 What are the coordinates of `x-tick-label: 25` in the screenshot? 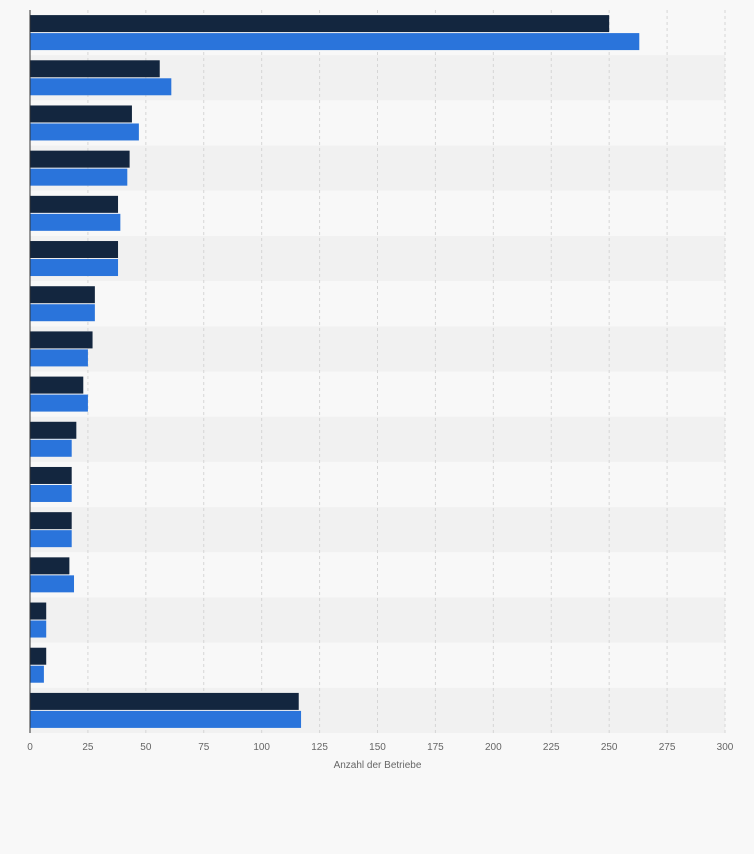 It's located at (88, 747).